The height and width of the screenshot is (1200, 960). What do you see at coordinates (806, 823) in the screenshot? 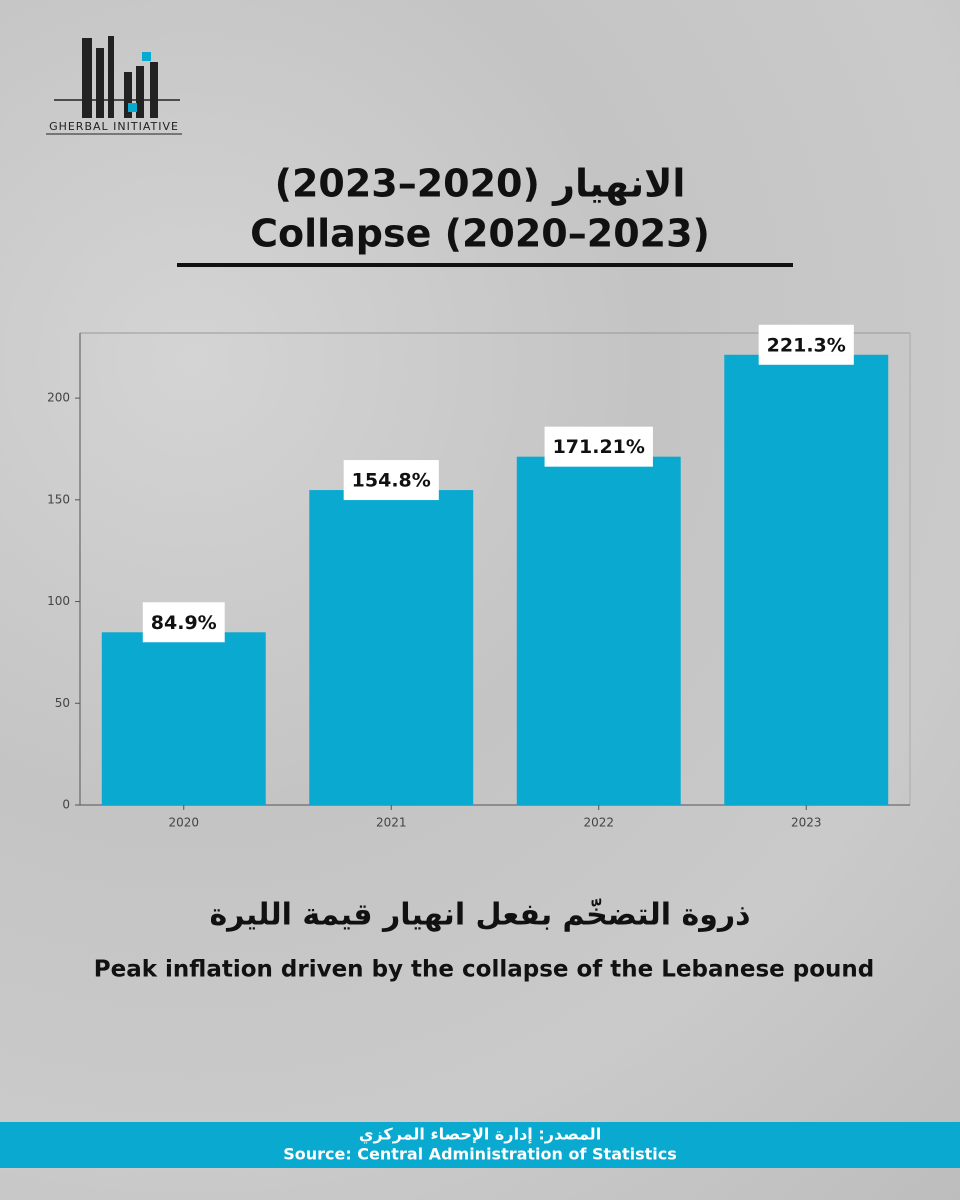
I see `x-tick-label: 2023` at bounding box center [806, 823].